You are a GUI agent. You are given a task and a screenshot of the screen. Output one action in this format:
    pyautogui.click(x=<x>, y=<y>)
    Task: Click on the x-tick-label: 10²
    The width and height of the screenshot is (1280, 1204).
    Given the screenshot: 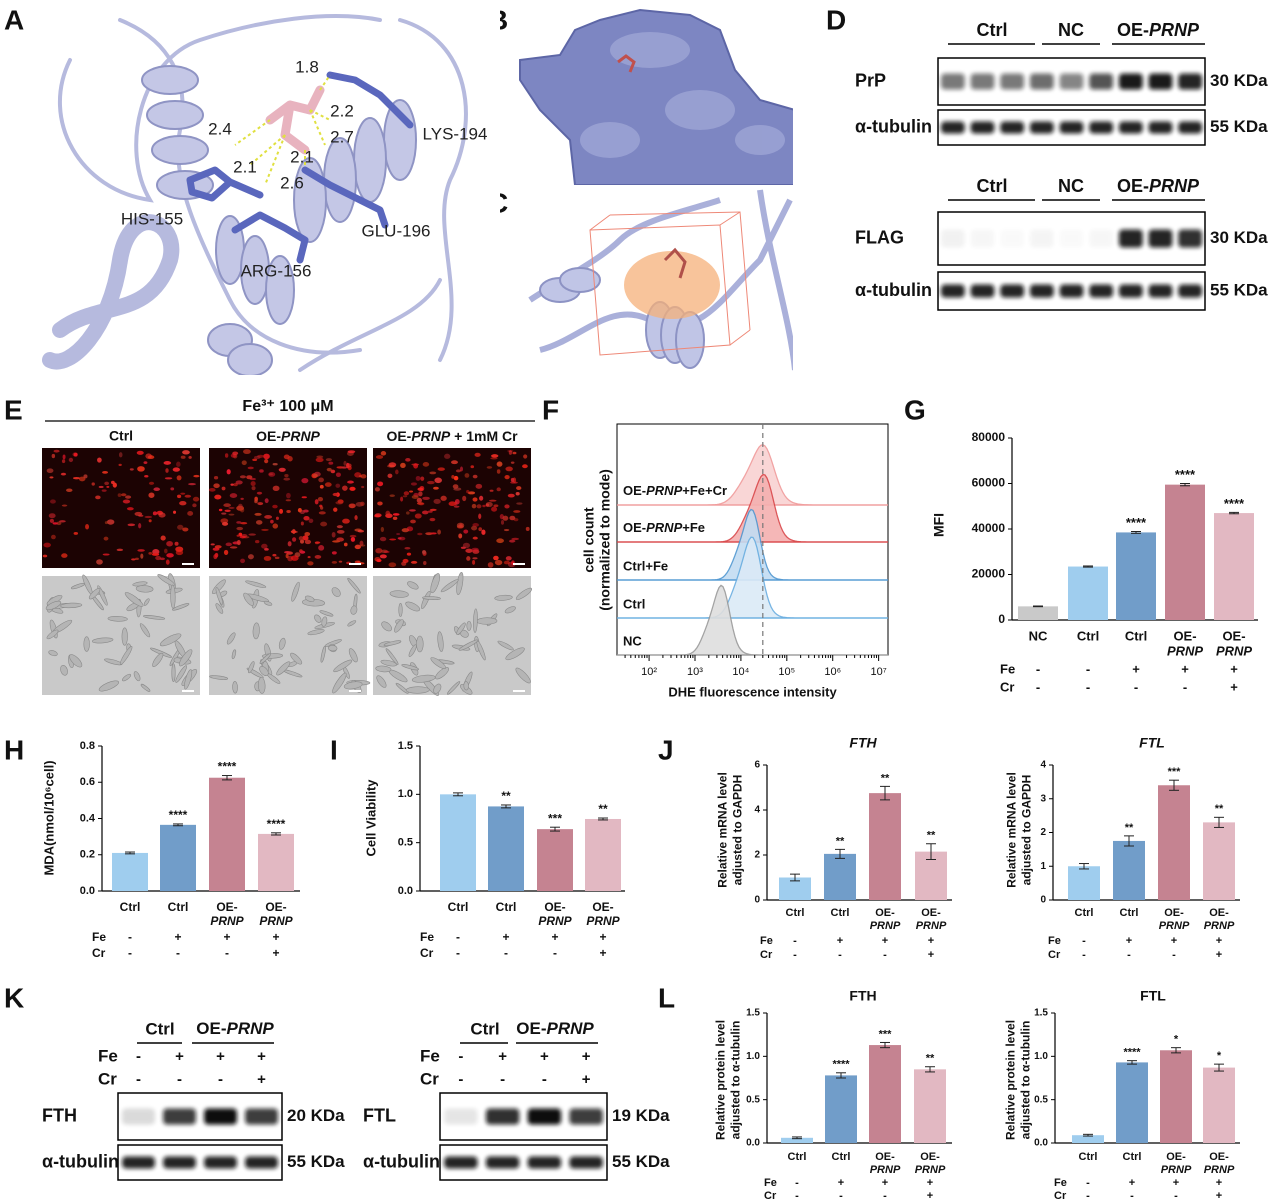 What is the action you would take?
    pyautogui.click(x=649, y=672)
    